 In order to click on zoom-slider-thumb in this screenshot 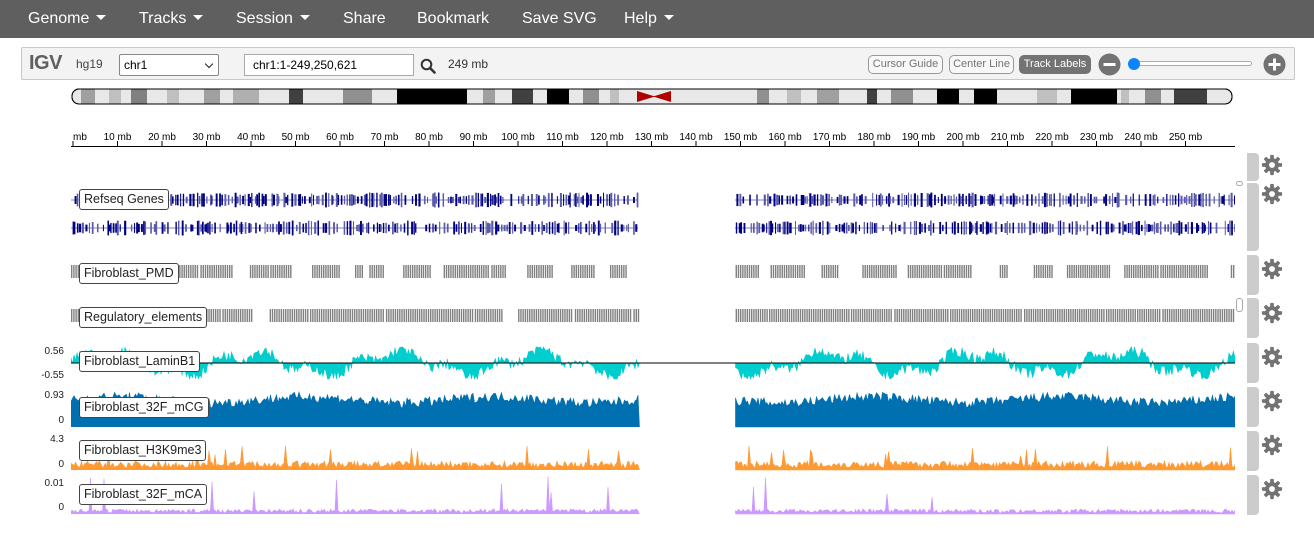, I will do `click(1134, 64)`.